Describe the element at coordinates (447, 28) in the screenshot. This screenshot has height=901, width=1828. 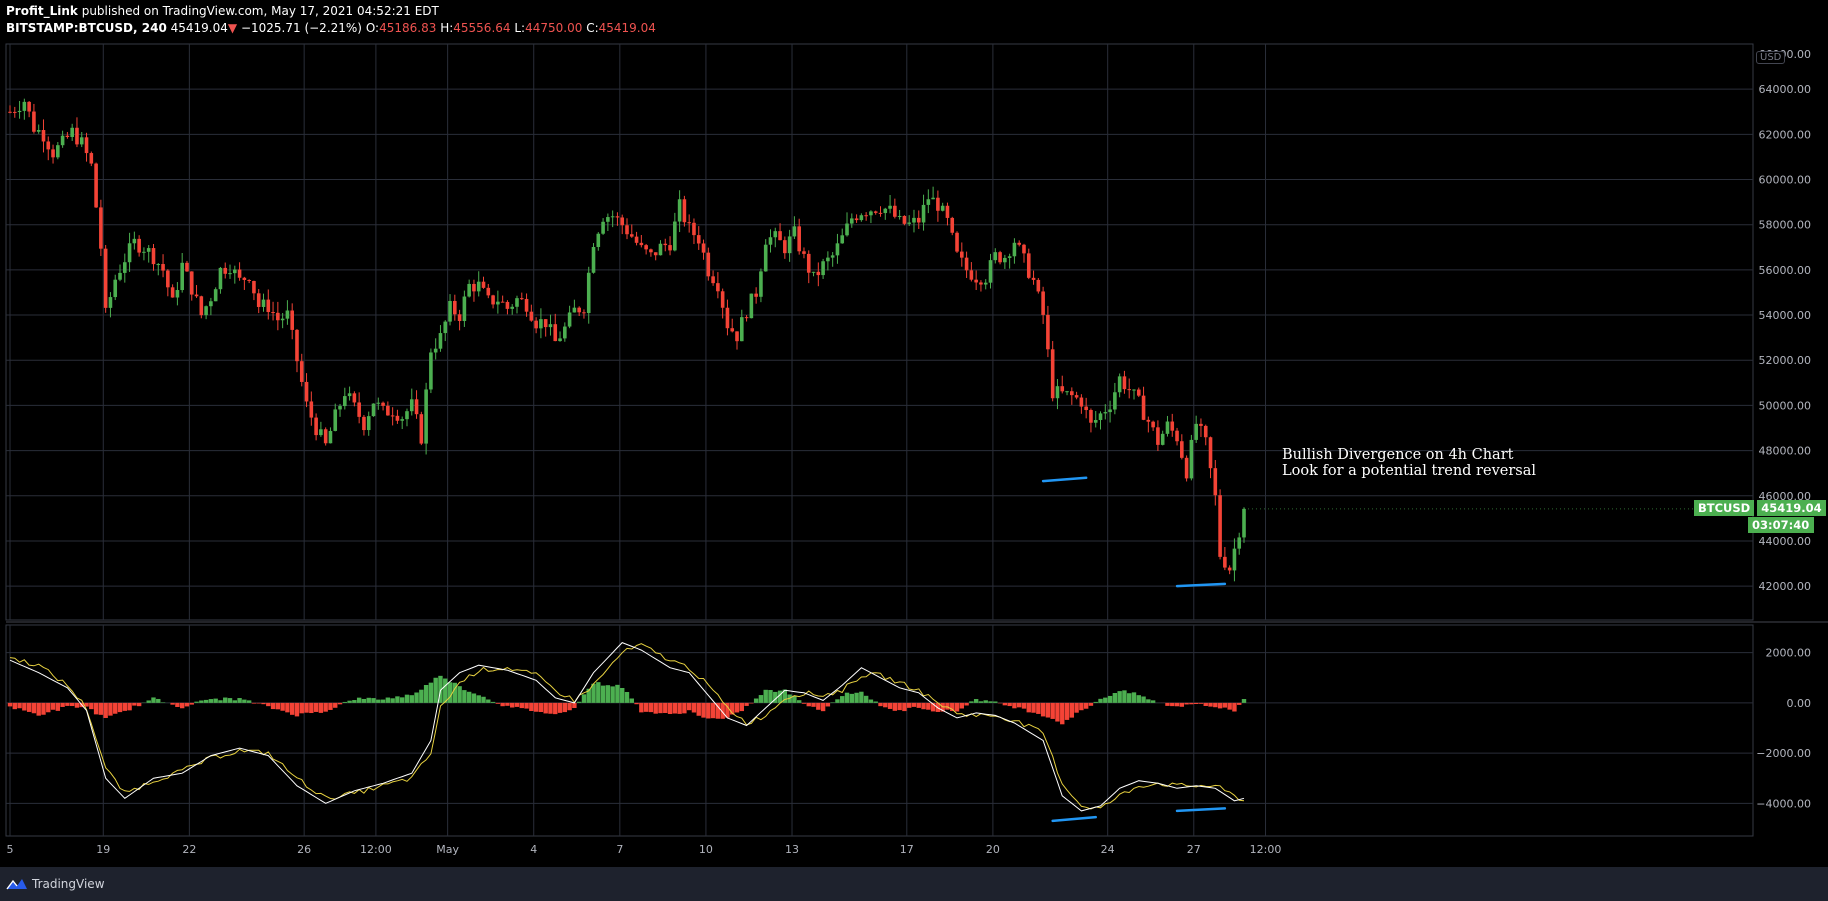
I see `high-label: H:` at that location.